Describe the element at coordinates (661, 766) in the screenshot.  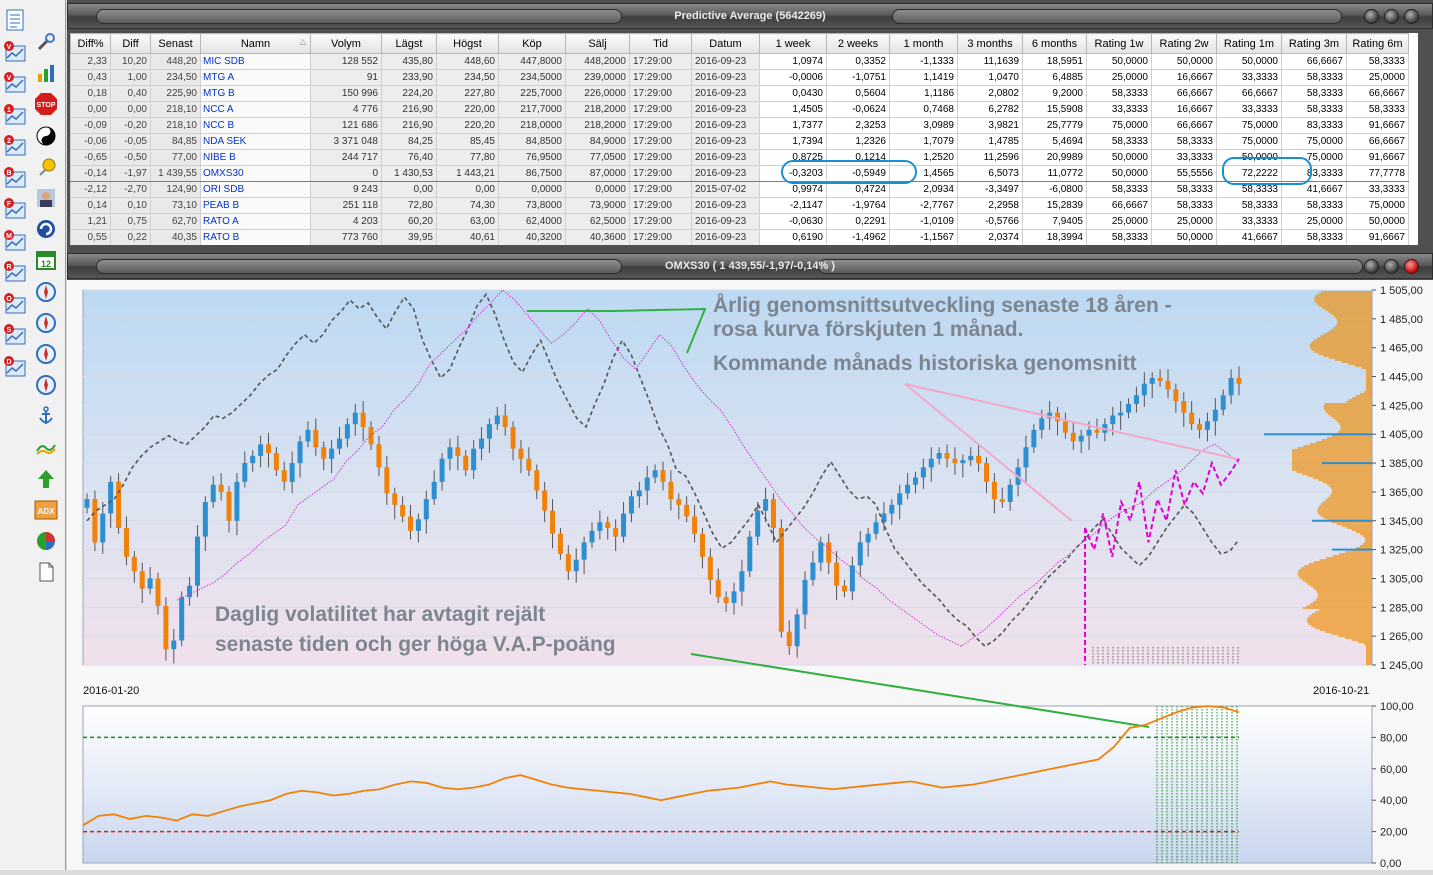
I see `volatility-line` at that location.